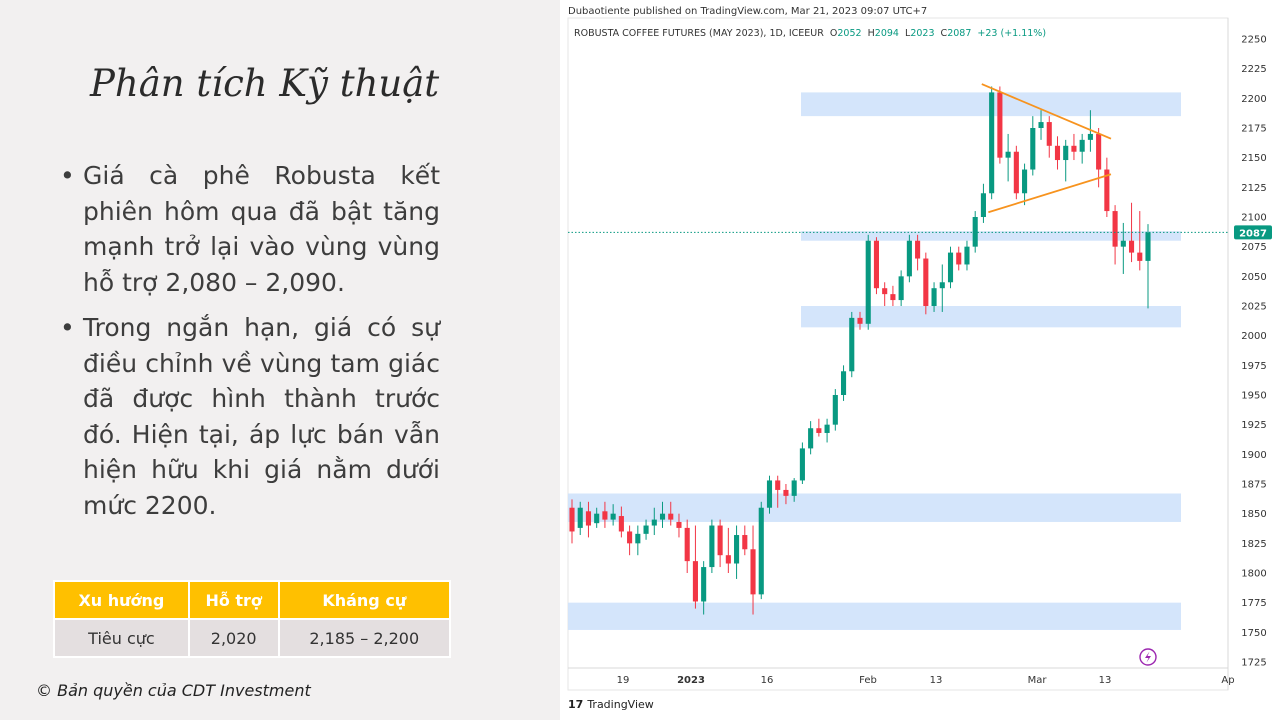 This screenshot has height=720, width=1280. What do you see at coordinates (1253, 455) in the screenshot?
I see `y-tick-label: 1900` at bounding box center [1253, 455].